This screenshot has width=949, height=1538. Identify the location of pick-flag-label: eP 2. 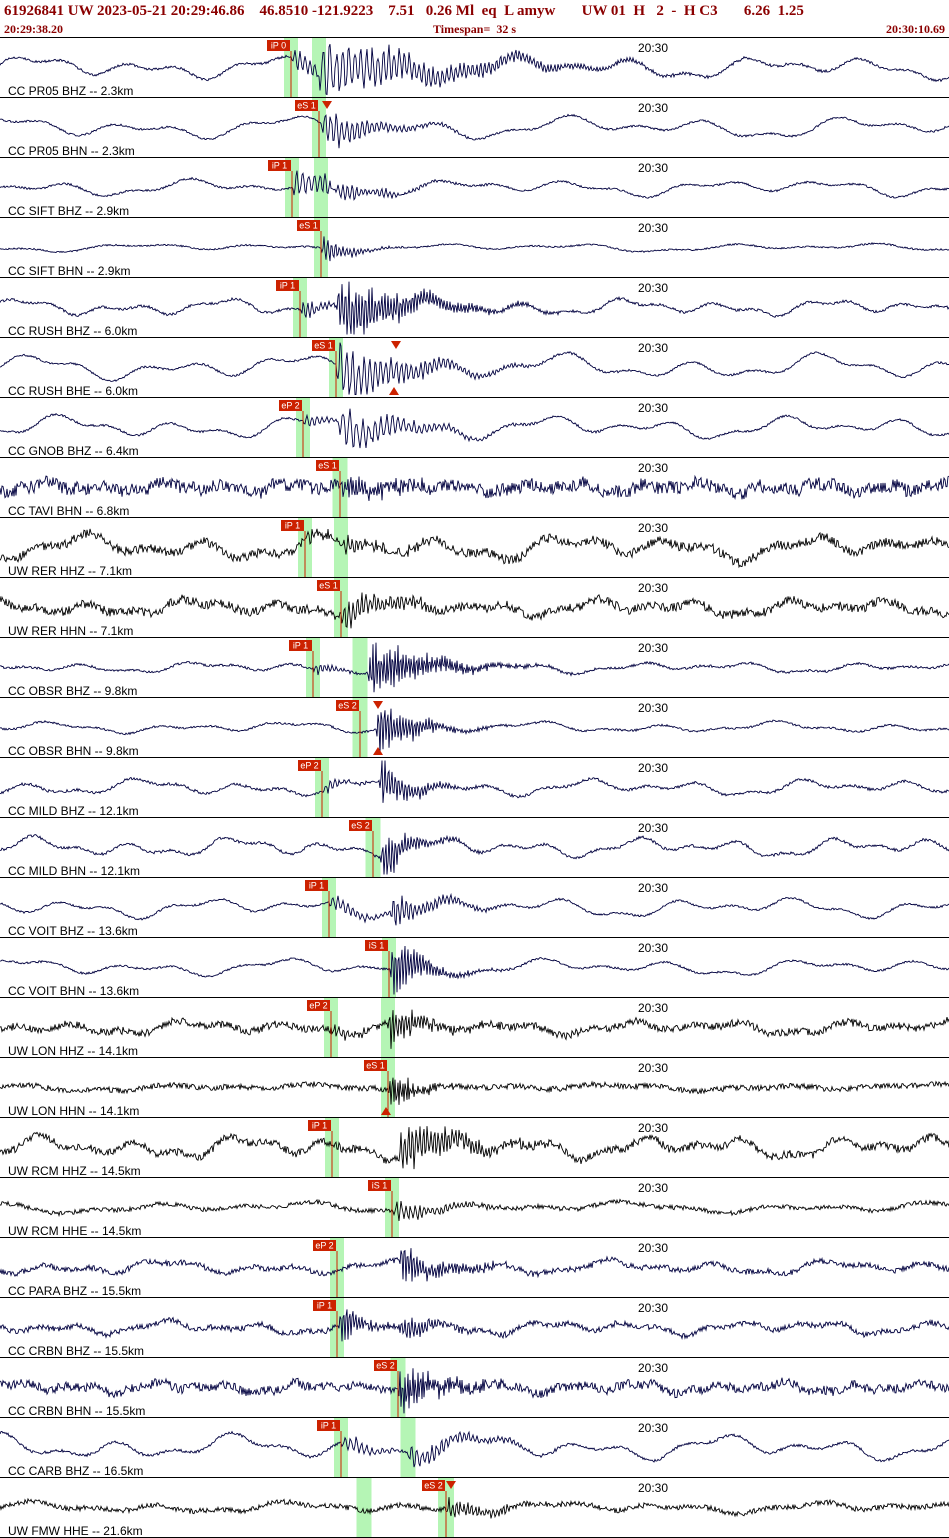
(309, 766).